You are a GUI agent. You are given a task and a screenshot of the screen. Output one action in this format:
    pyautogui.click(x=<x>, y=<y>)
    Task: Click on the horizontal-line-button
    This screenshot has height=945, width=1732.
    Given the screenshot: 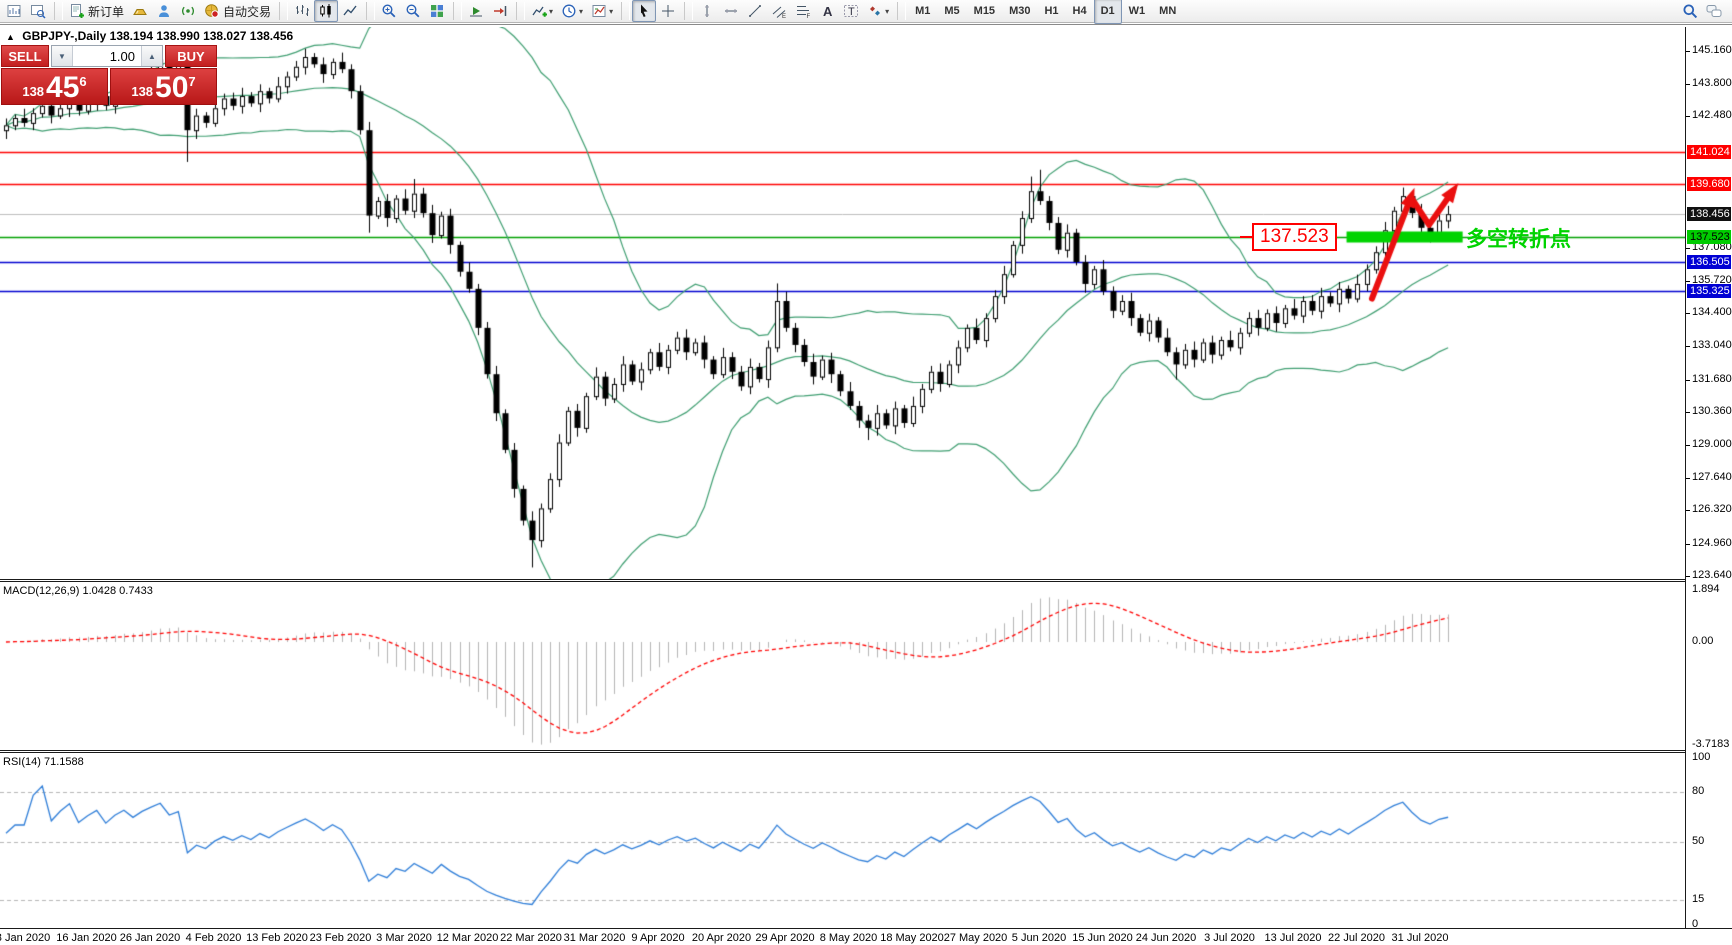 What is the action you would take?
    pyautogui.click(x=731, y=11)
    